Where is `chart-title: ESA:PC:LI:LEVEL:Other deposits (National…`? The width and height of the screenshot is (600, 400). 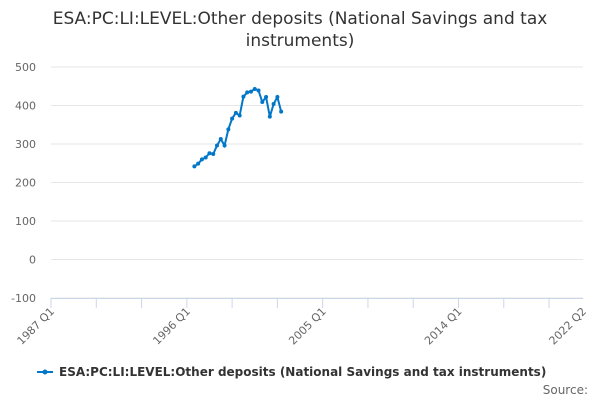 chart-title: ESA:PC:LI:LEVEL:Other deposits (National… is located at coordinates (300, 30).